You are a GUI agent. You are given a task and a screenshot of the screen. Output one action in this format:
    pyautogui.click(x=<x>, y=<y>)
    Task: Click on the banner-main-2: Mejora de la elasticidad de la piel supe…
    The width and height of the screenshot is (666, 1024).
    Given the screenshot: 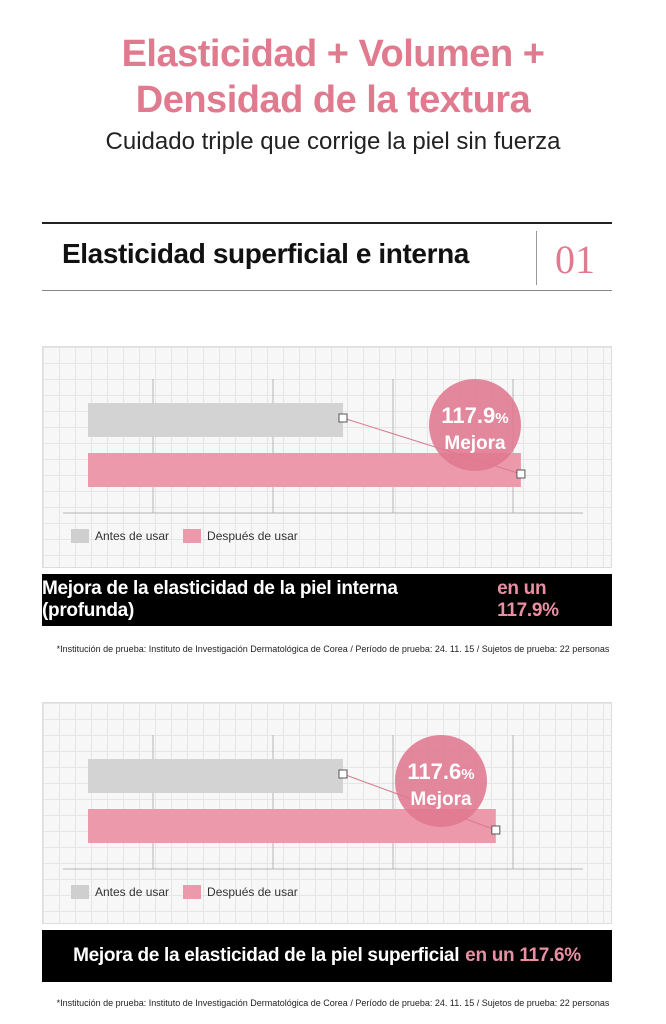 What is the action you would take?
    pyautogui.click(x=266, y=955)
    